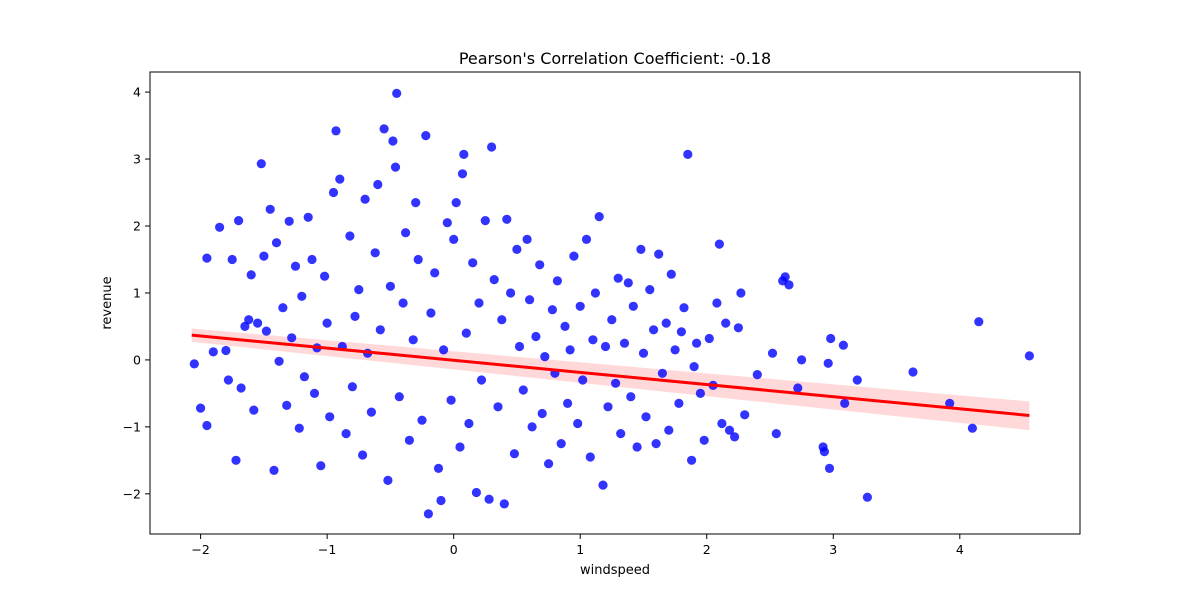 The height and width of the screenshot is (600, 1200). I want to click on y-tick-label: 3, so click(137, 159).